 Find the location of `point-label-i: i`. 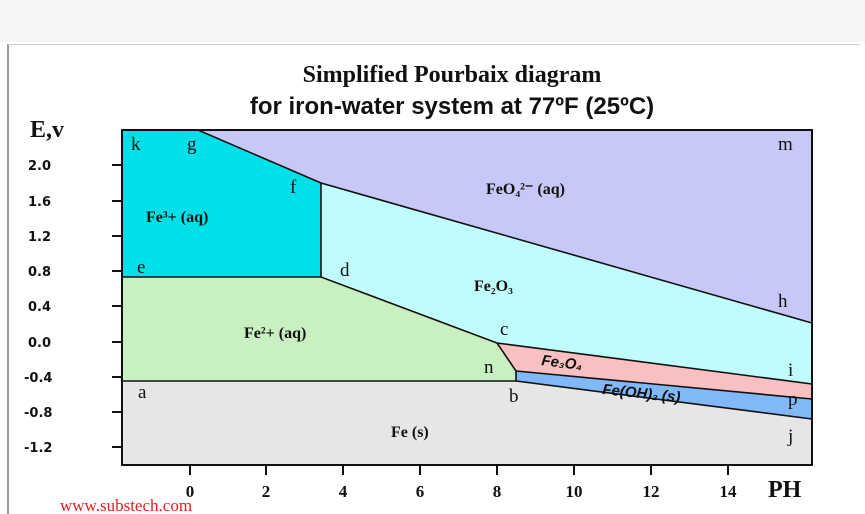

point-label-i: i is located at coordinates (790, 370).